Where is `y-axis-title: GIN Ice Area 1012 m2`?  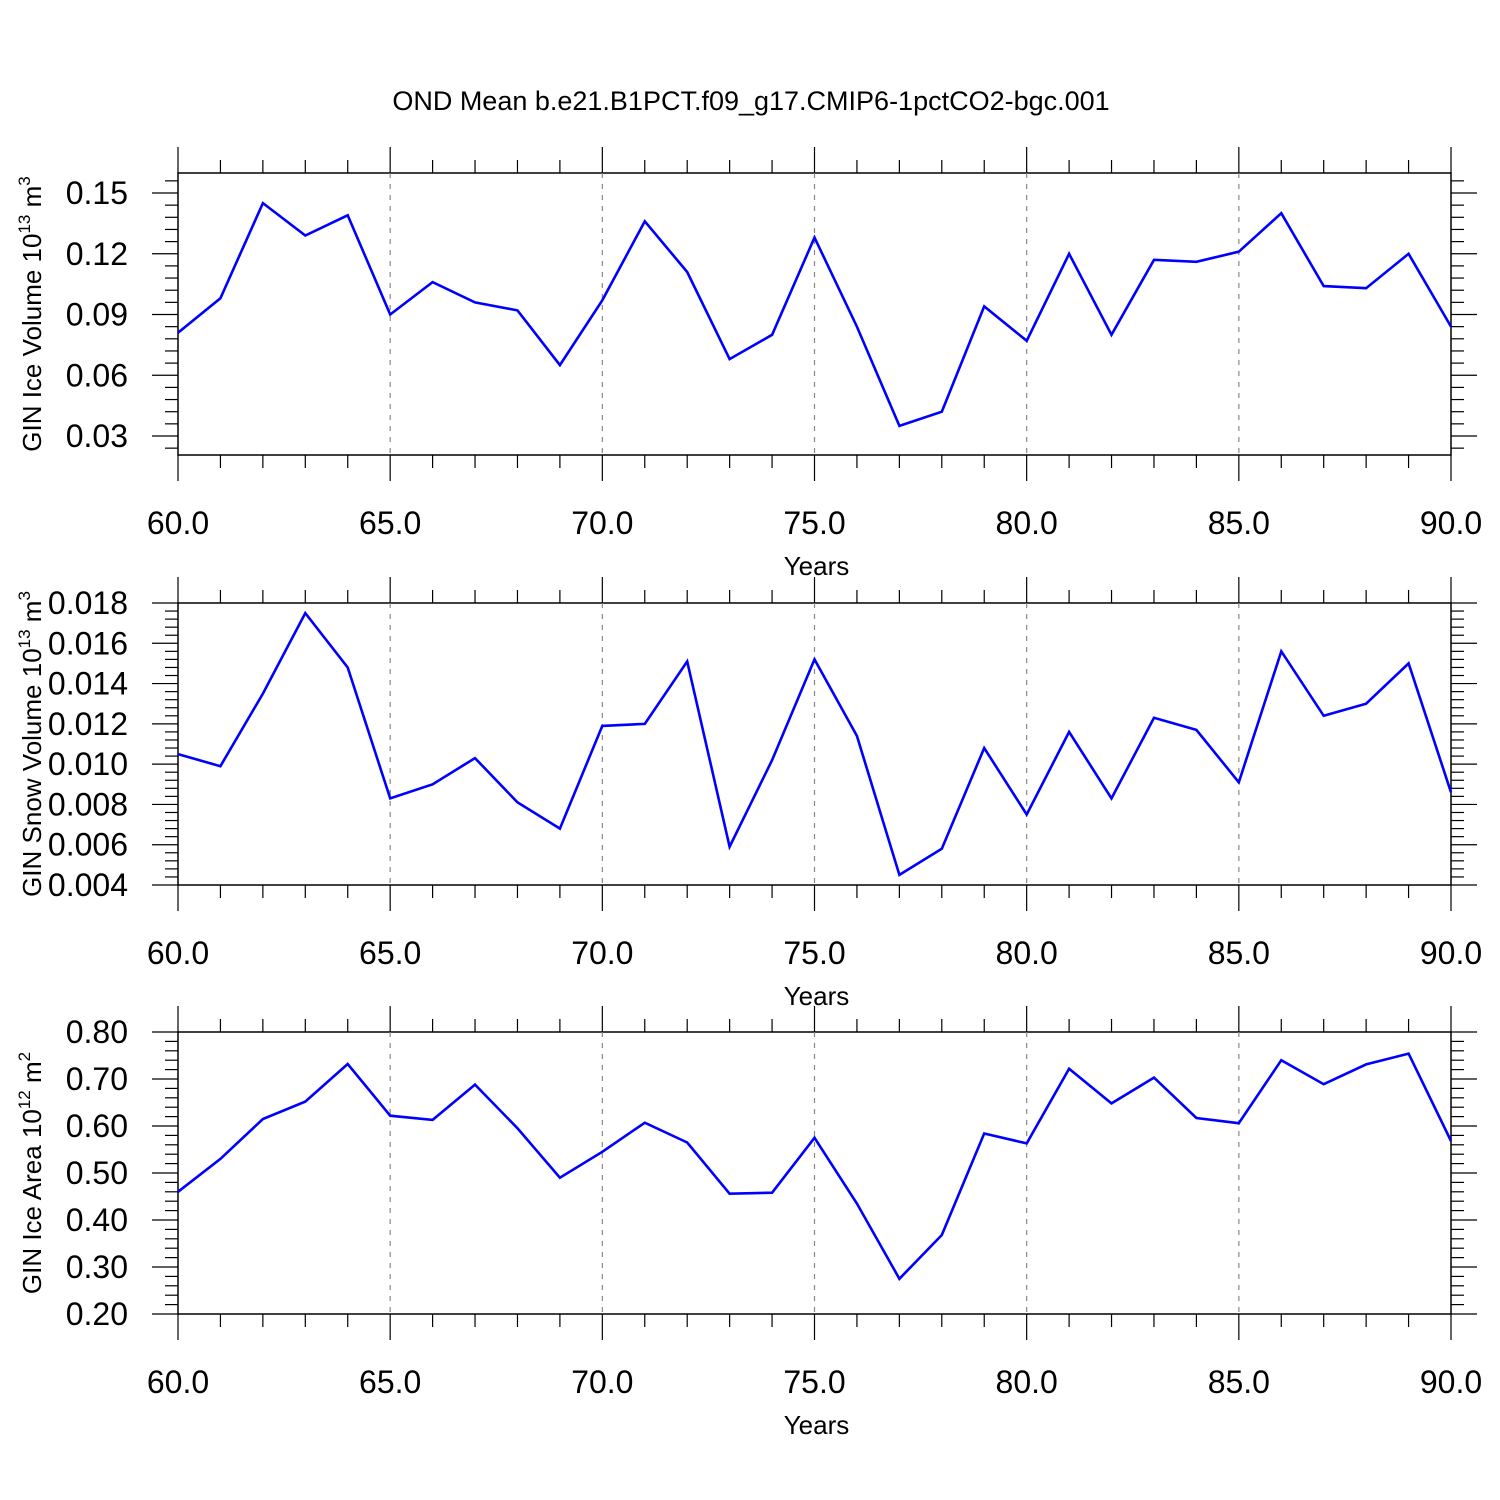
y-axis-title: GIN Ice Area 1012 m2 is located at coordinates (31, 1173).